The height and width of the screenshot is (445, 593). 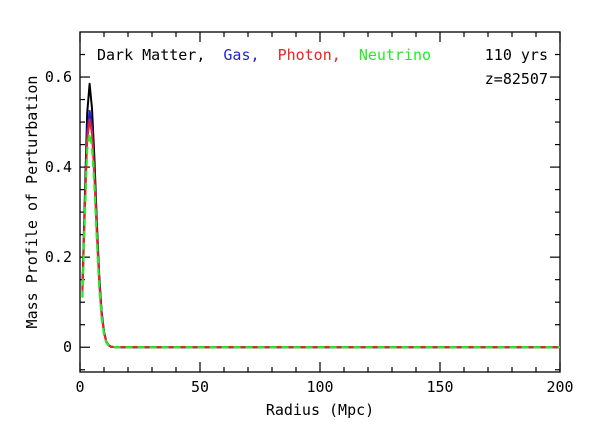 I want to click on x-tick-label: 100, so click(x=319, y=387).